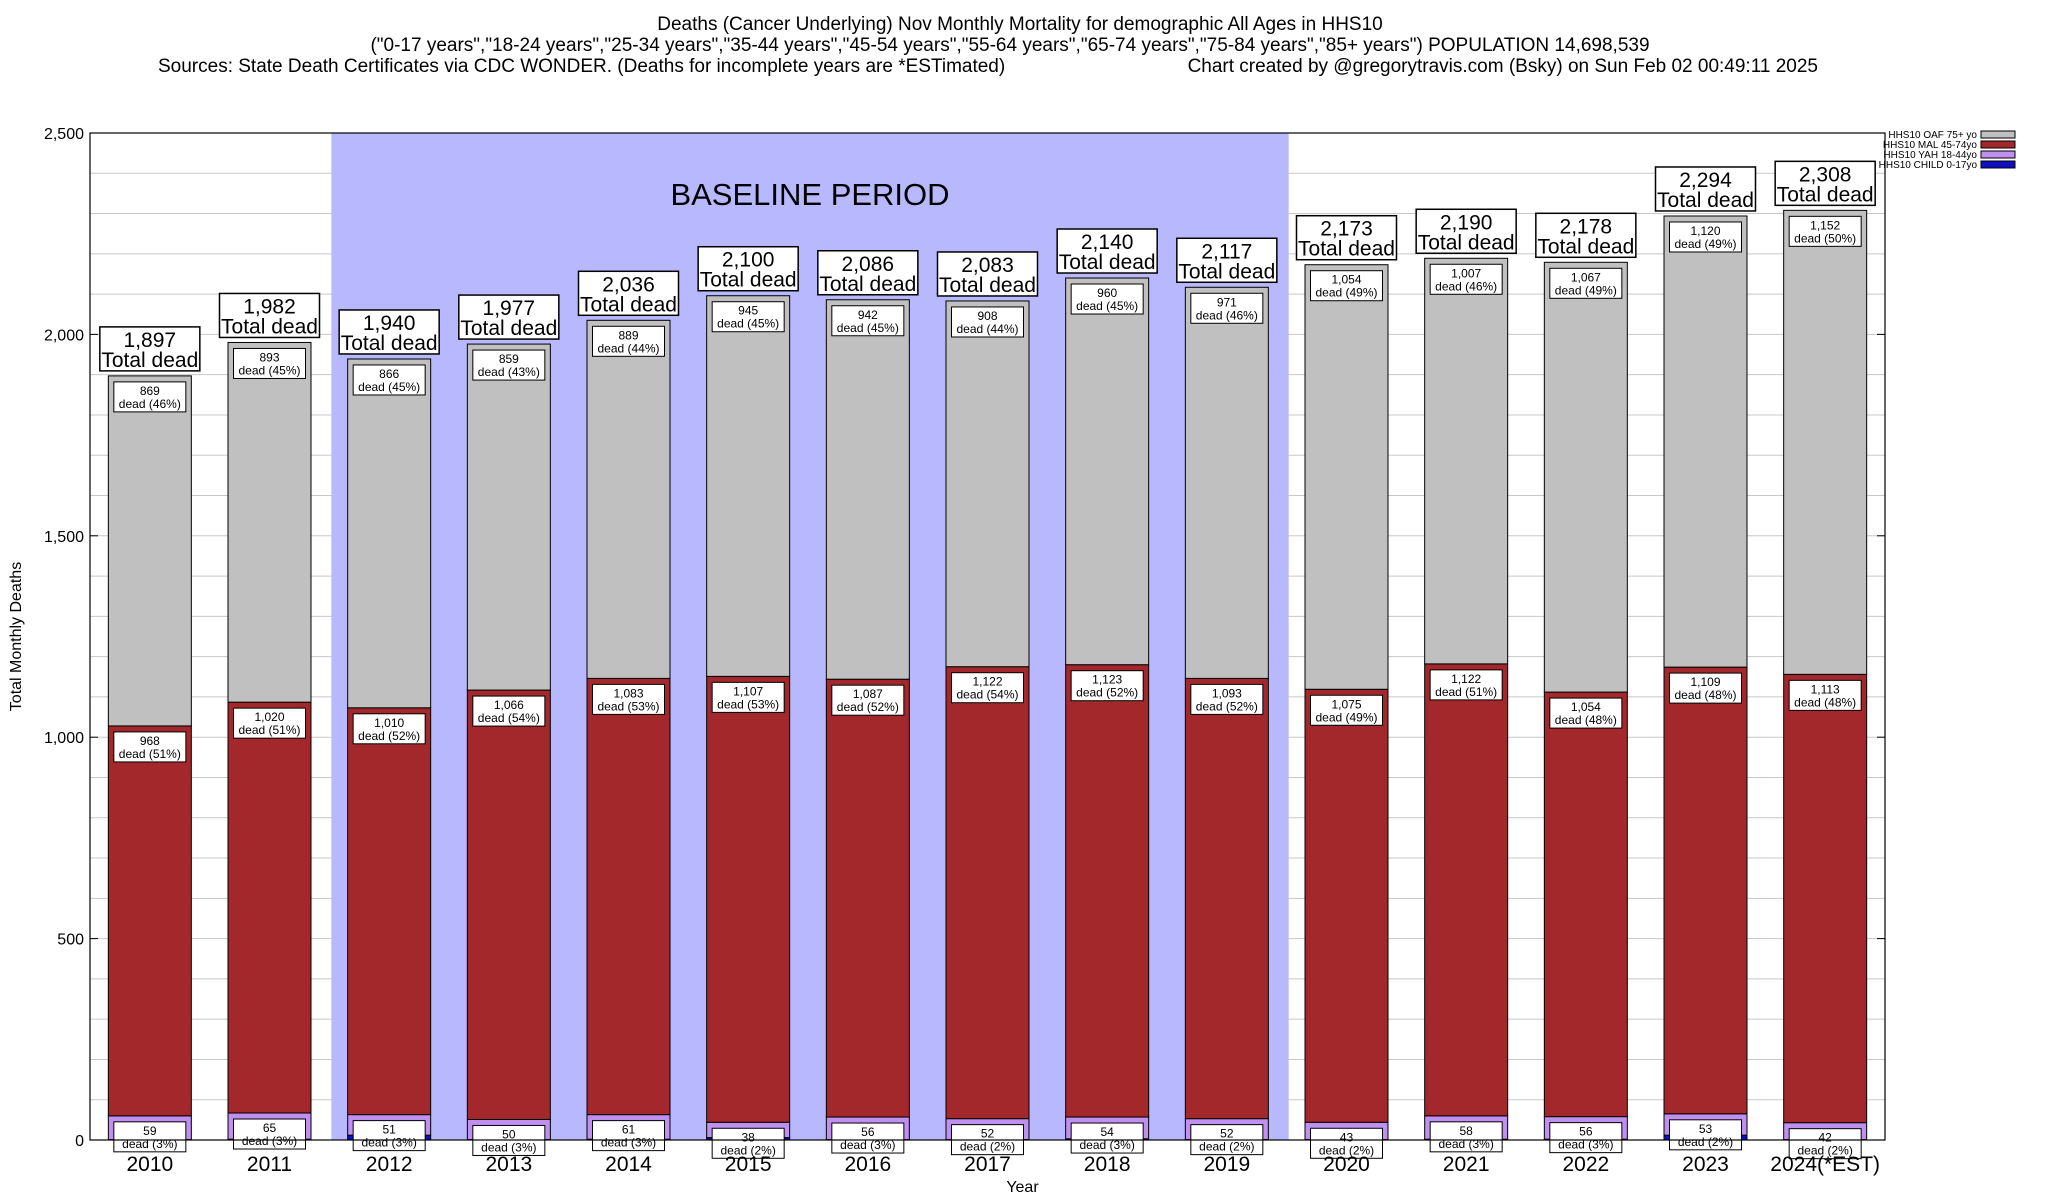  Describe the element at coordinates (509, 705) in the screenshot. I see `segment-label-value: 1,066` at that location.